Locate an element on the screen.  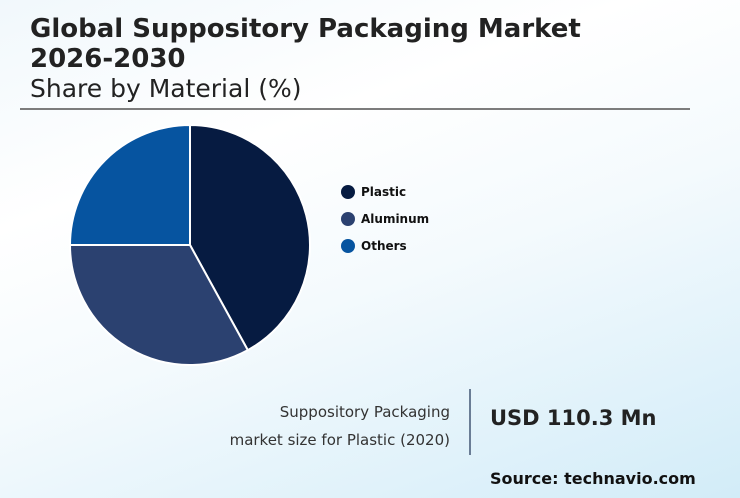
legend: Plastic Aluminum Others is located at coordinates (385, 219).